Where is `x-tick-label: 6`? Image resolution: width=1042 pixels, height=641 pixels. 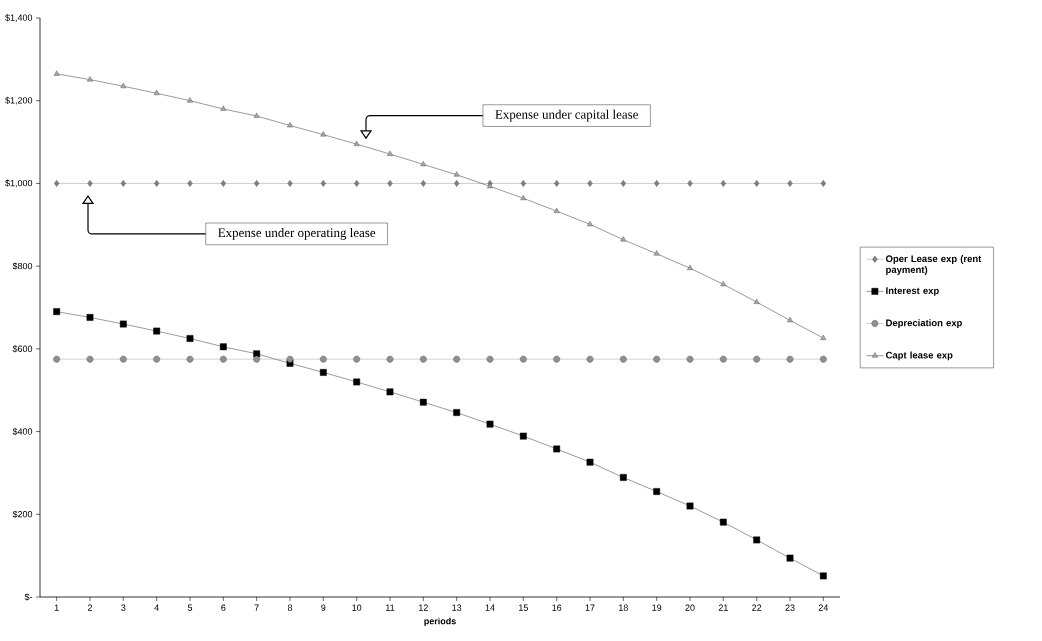 x-tick-label: 6 is located at coordinates (223, 607).